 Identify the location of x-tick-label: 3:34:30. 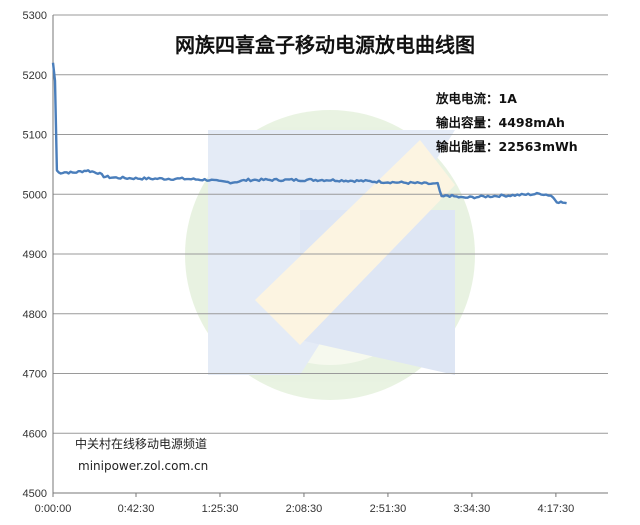
(472, 509).